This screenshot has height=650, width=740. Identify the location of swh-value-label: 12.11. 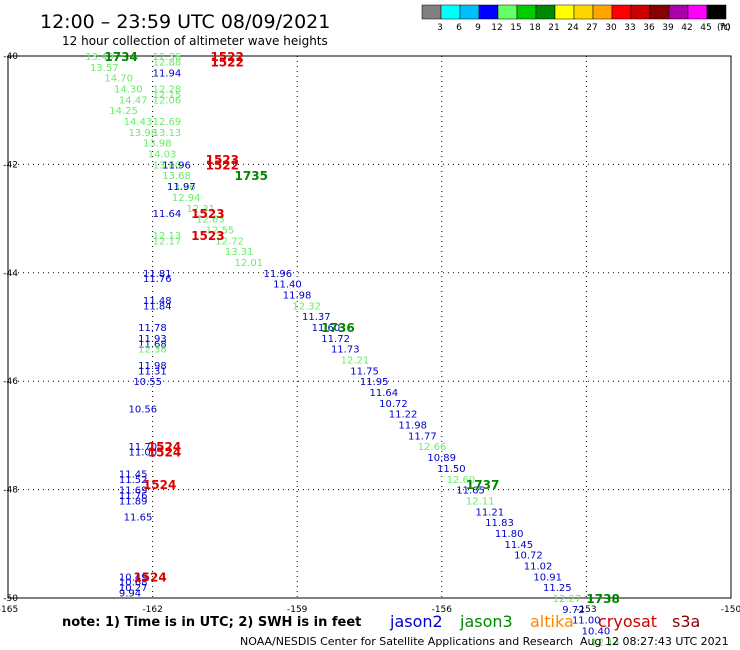
(480, 501).